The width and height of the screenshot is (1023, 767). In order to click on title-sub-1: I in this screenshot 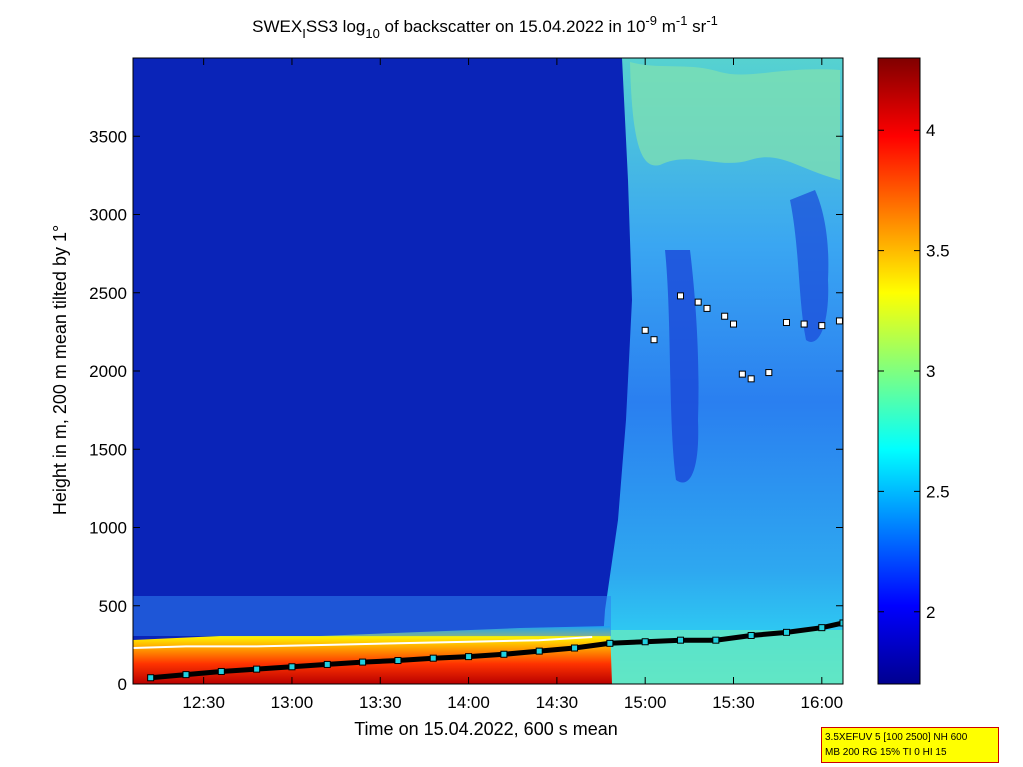, I will do `click(304, 33)`.